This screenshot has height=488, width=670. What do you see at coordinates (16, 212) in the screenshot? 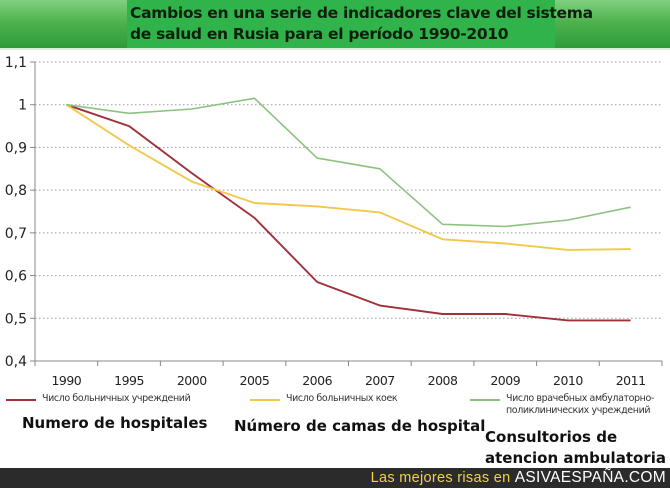
I see `y-tick-labels: 1,1 1 0,9 0,8 0,7 0,6 0,5 0,4` at bounding box center [16, 212].